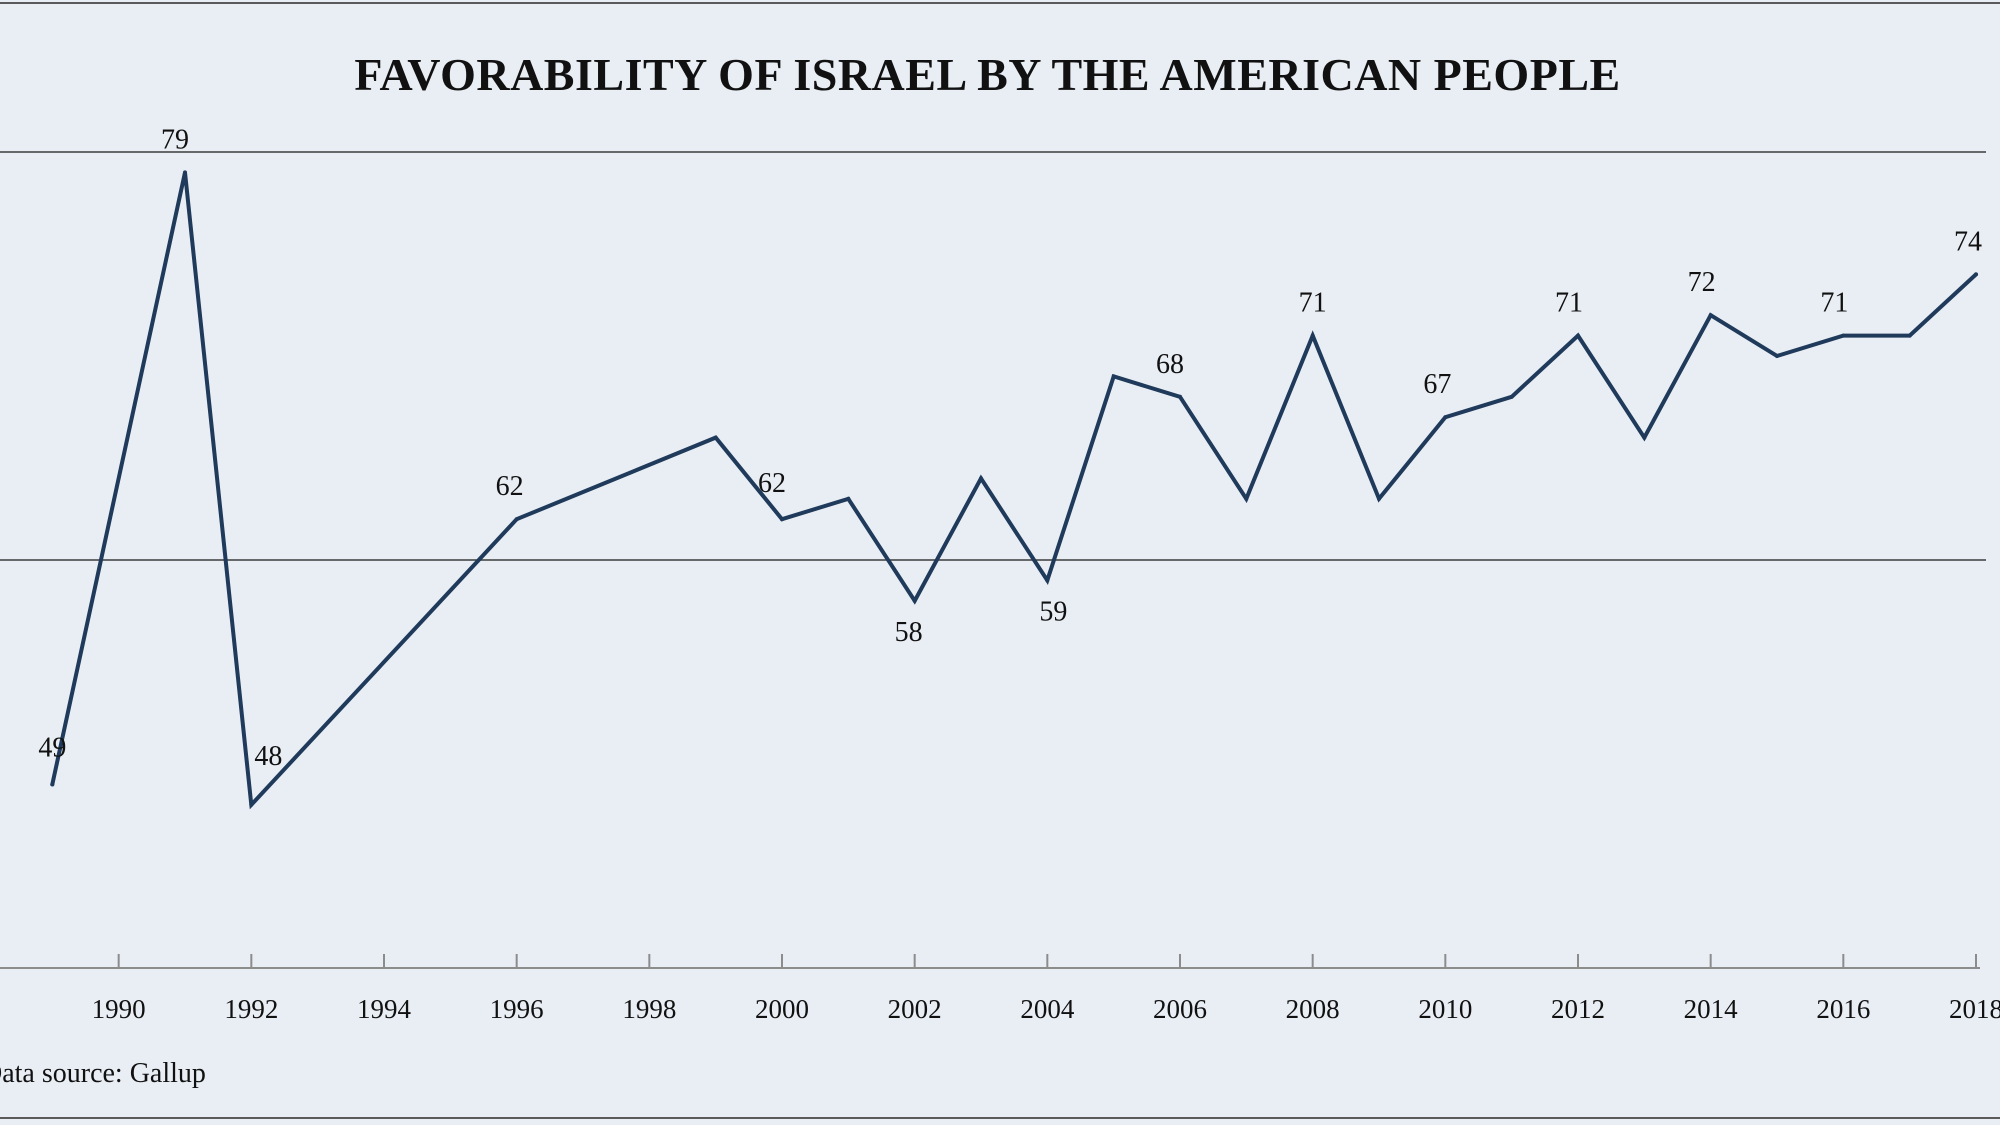 The image size is (2000, 1125). What do you see at coordinates (251, 1009) in the screenshot?
I see `x-tick-label-1992: 1992` at bounding box center [251, 1009].